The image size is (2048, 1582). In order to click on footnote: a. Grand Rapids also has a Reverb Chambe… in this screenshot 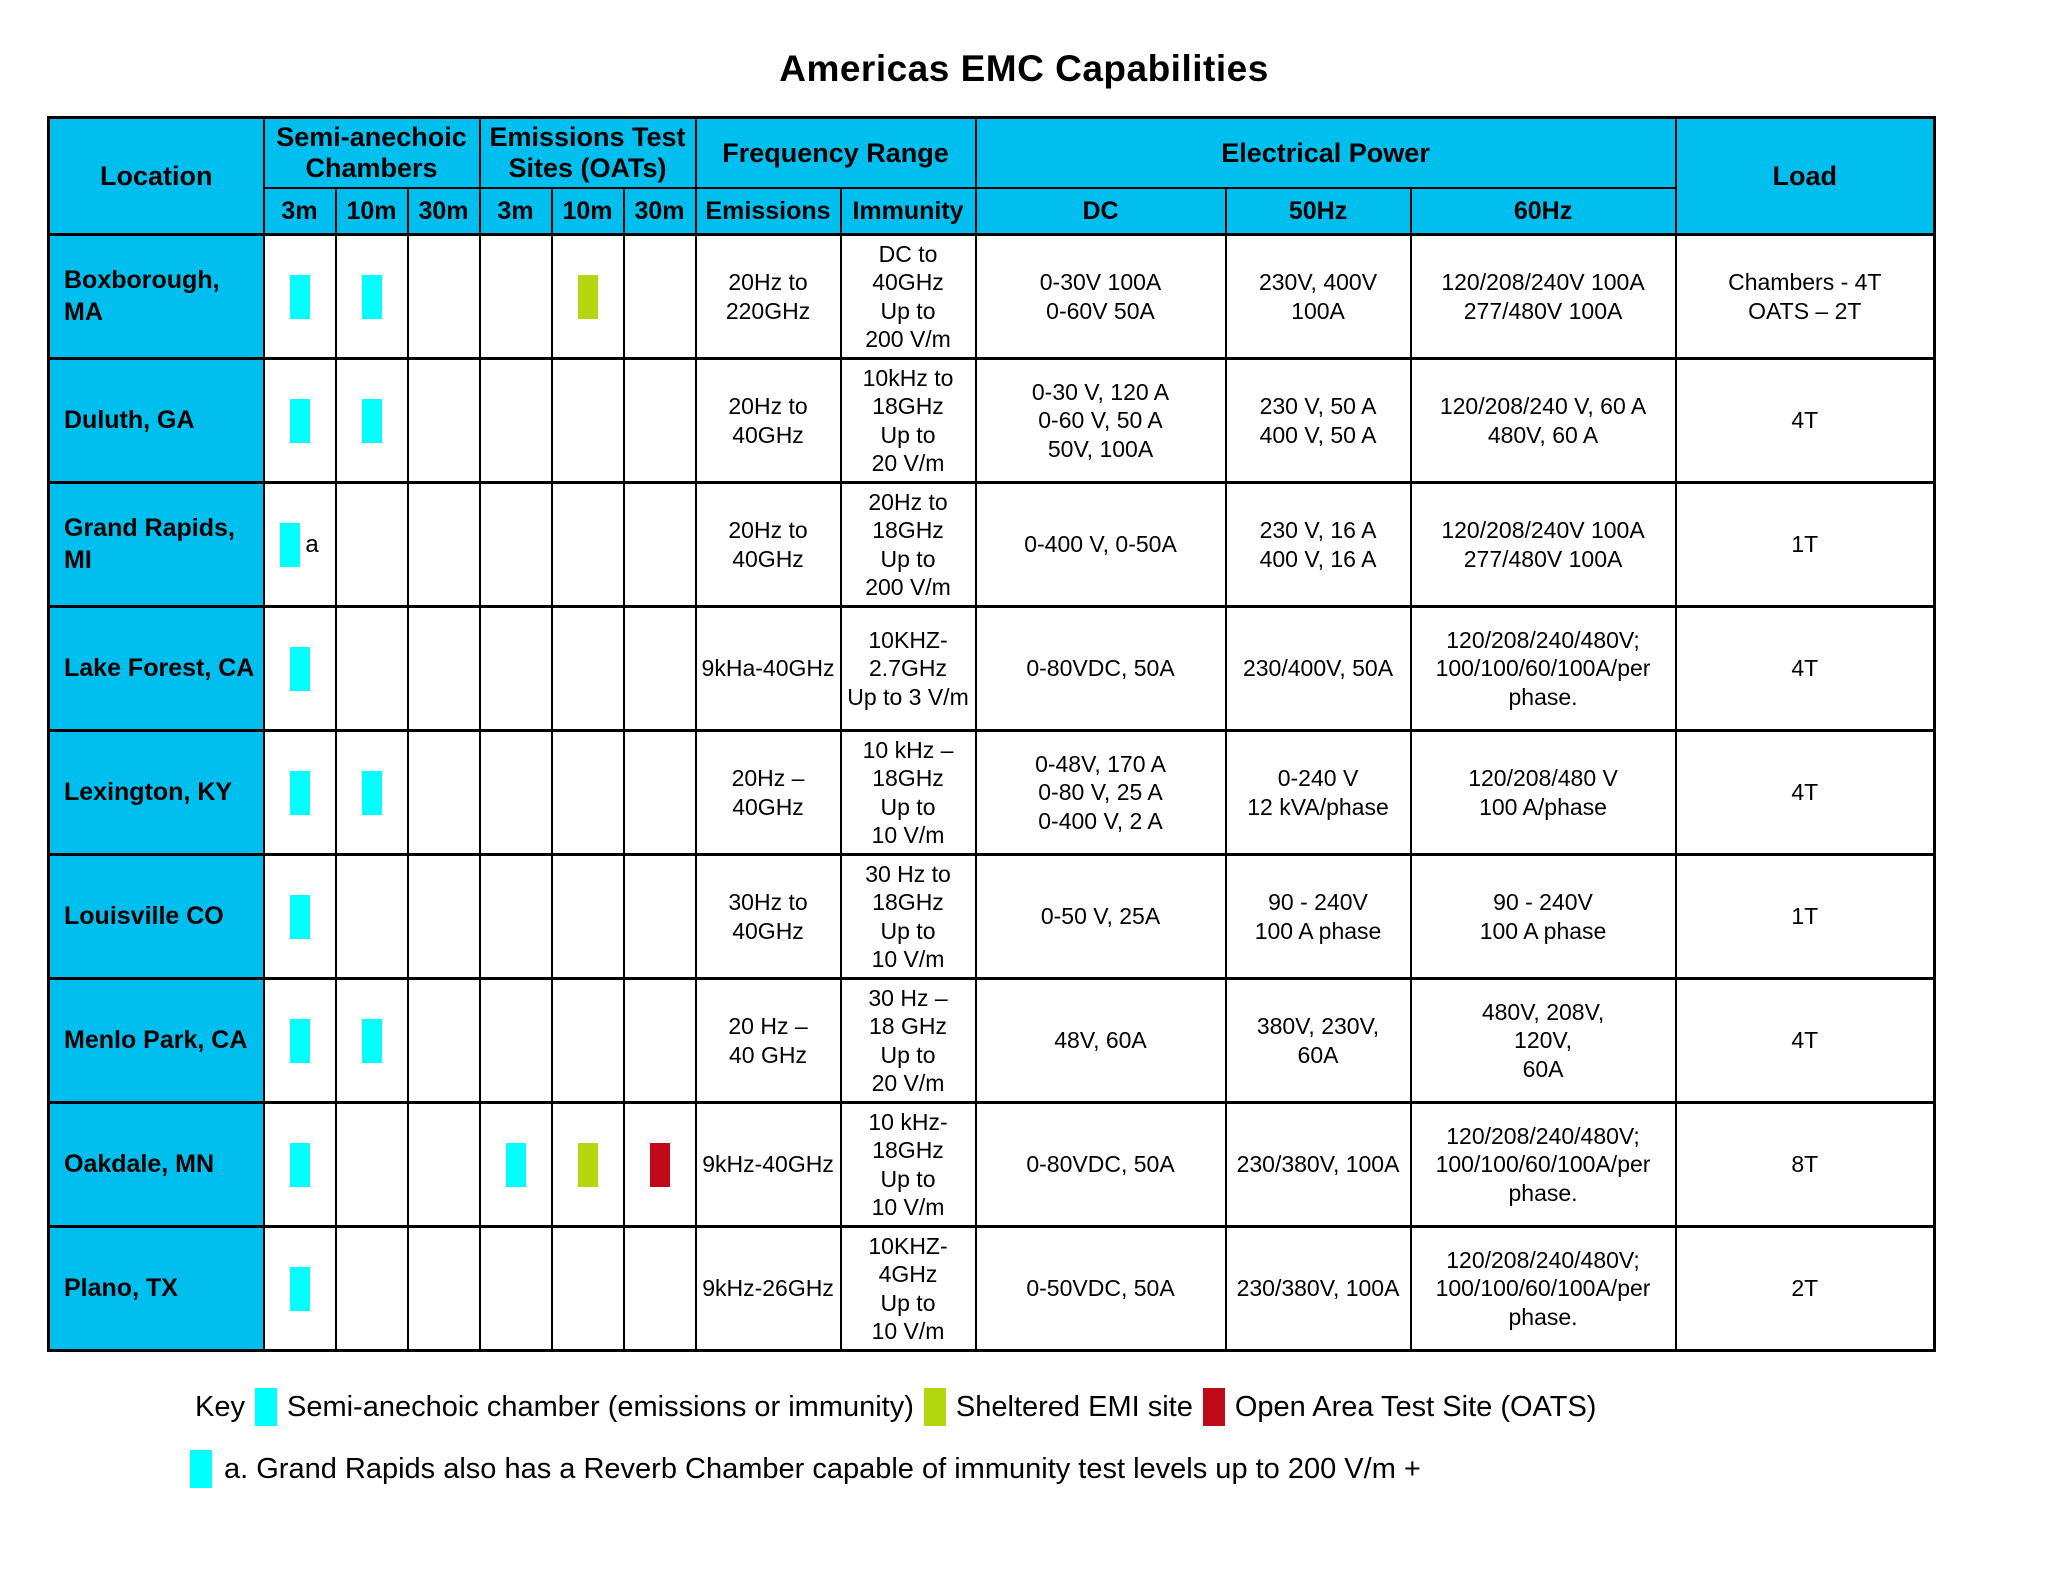, I will do `click(1119, 1469)`.